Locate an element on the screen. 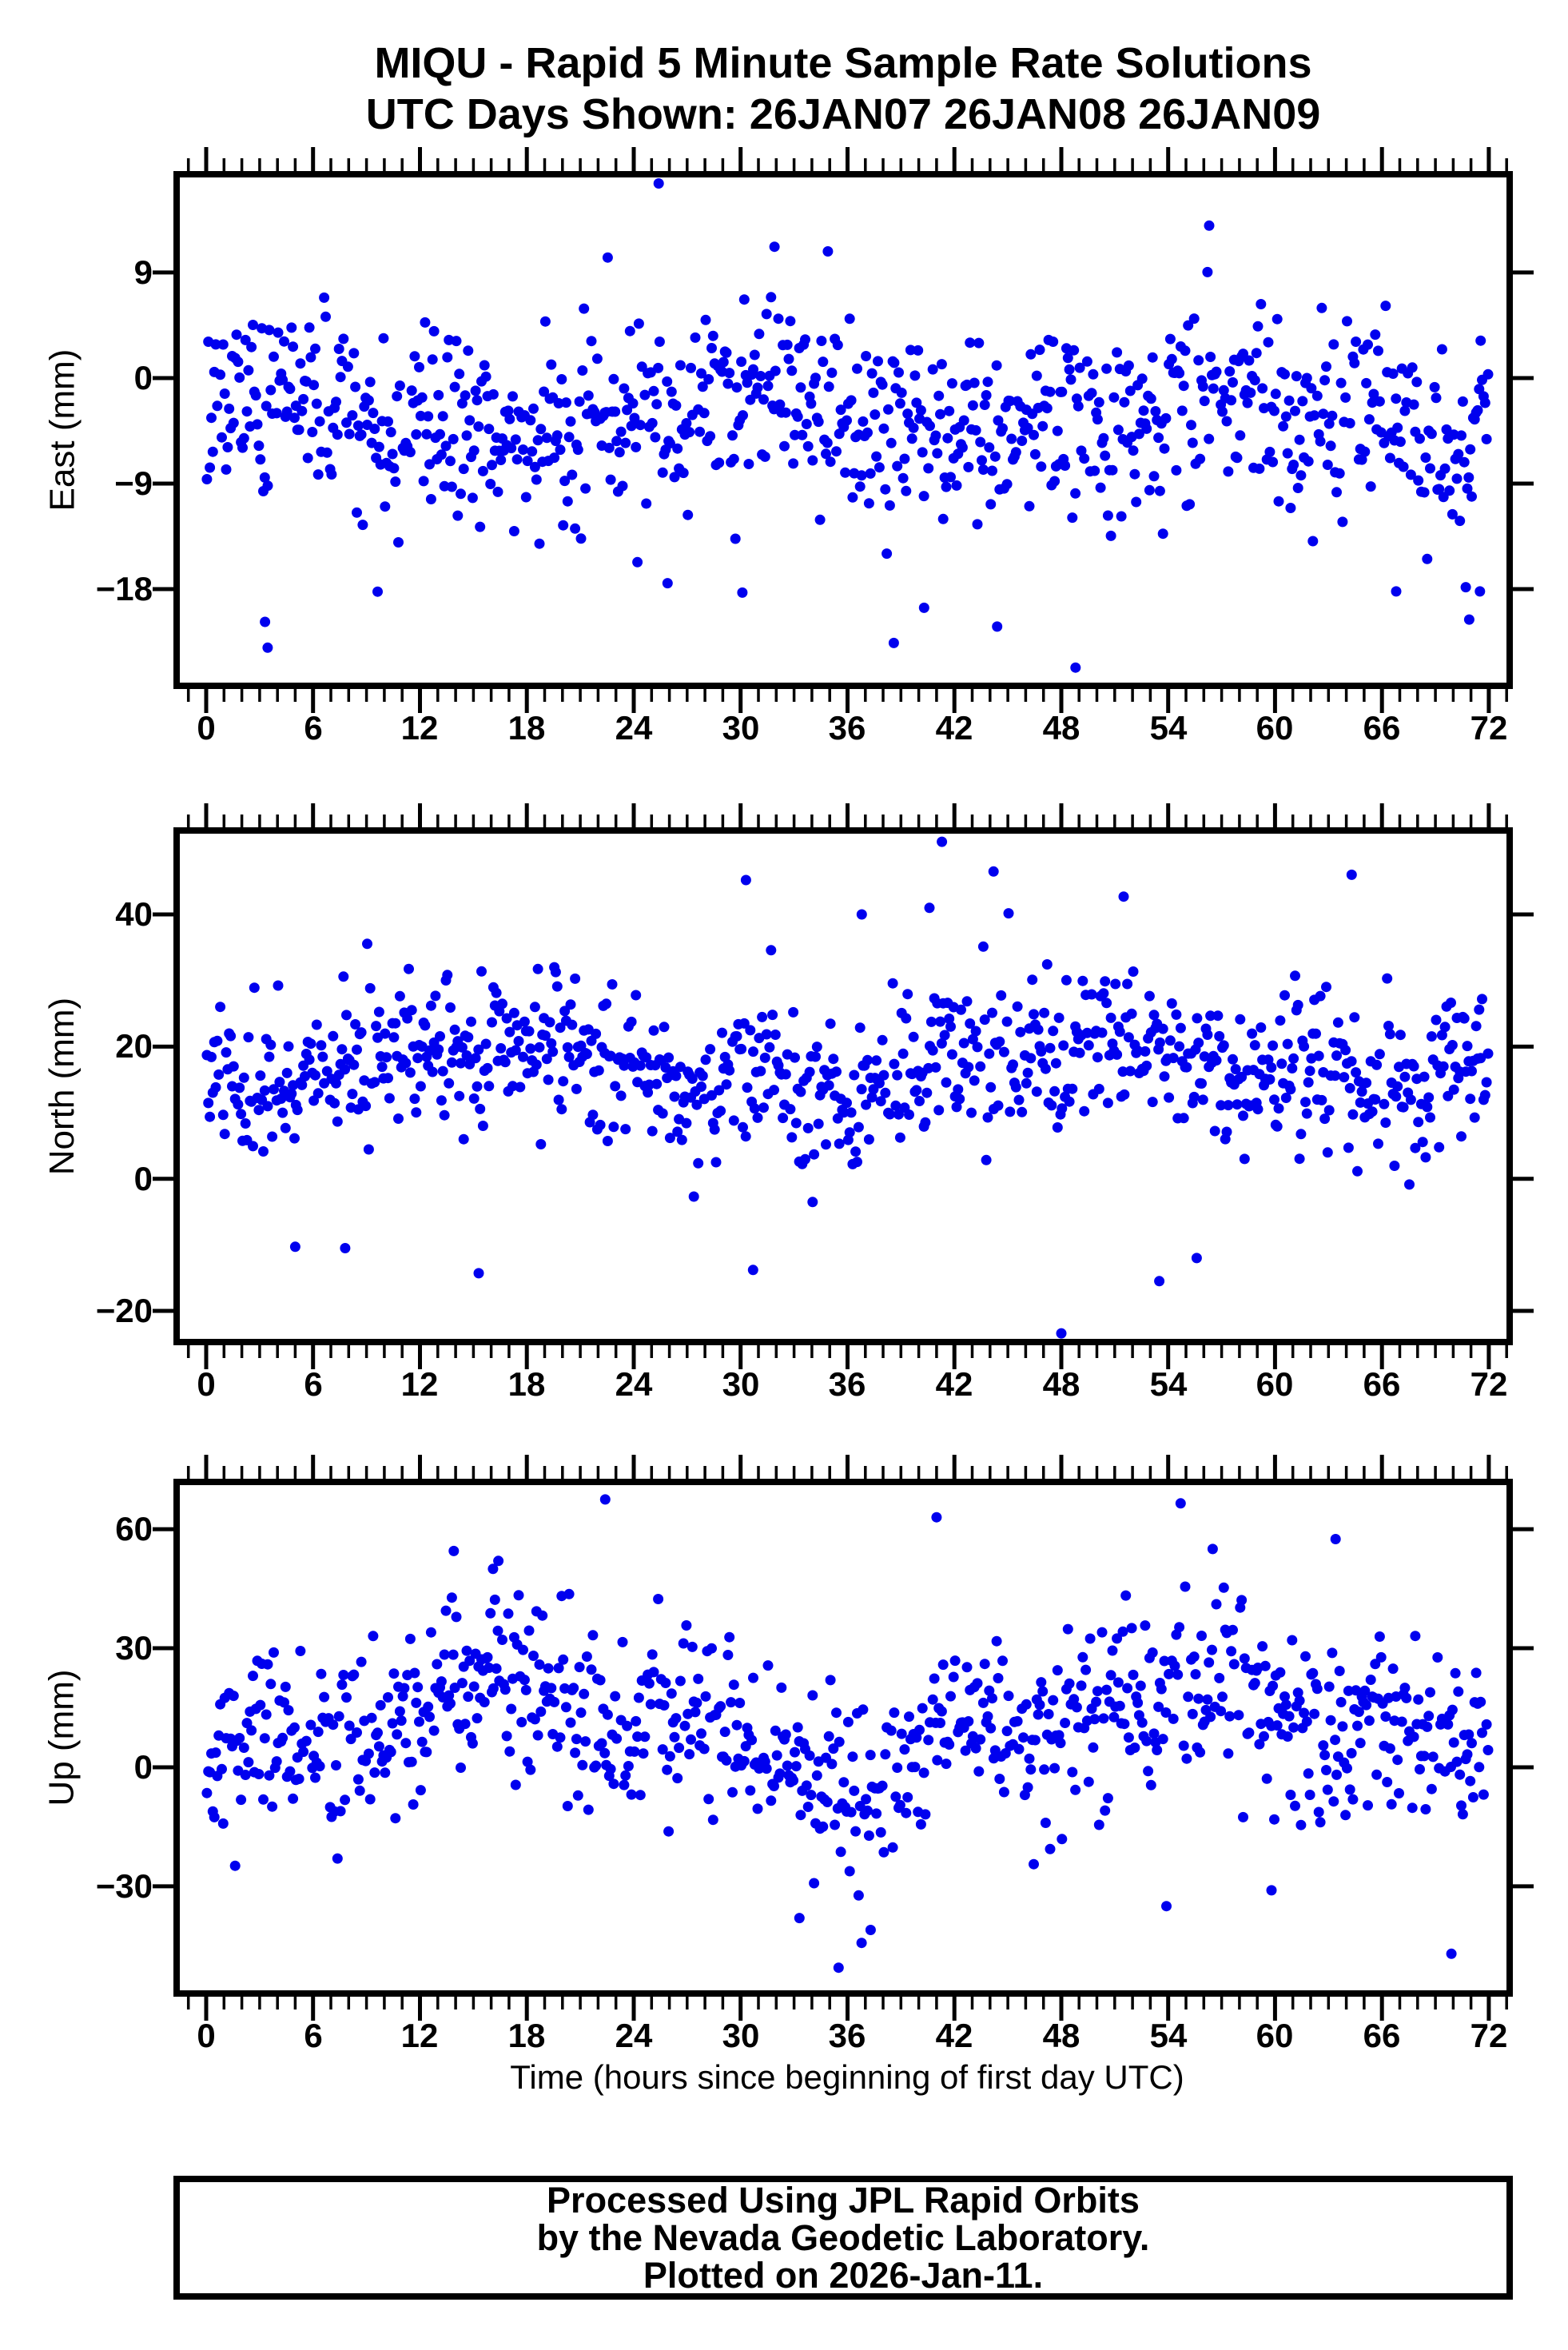  footer-line-1: Processed Using JPL Rapid Orbits is located at coordinates (844, 2200).